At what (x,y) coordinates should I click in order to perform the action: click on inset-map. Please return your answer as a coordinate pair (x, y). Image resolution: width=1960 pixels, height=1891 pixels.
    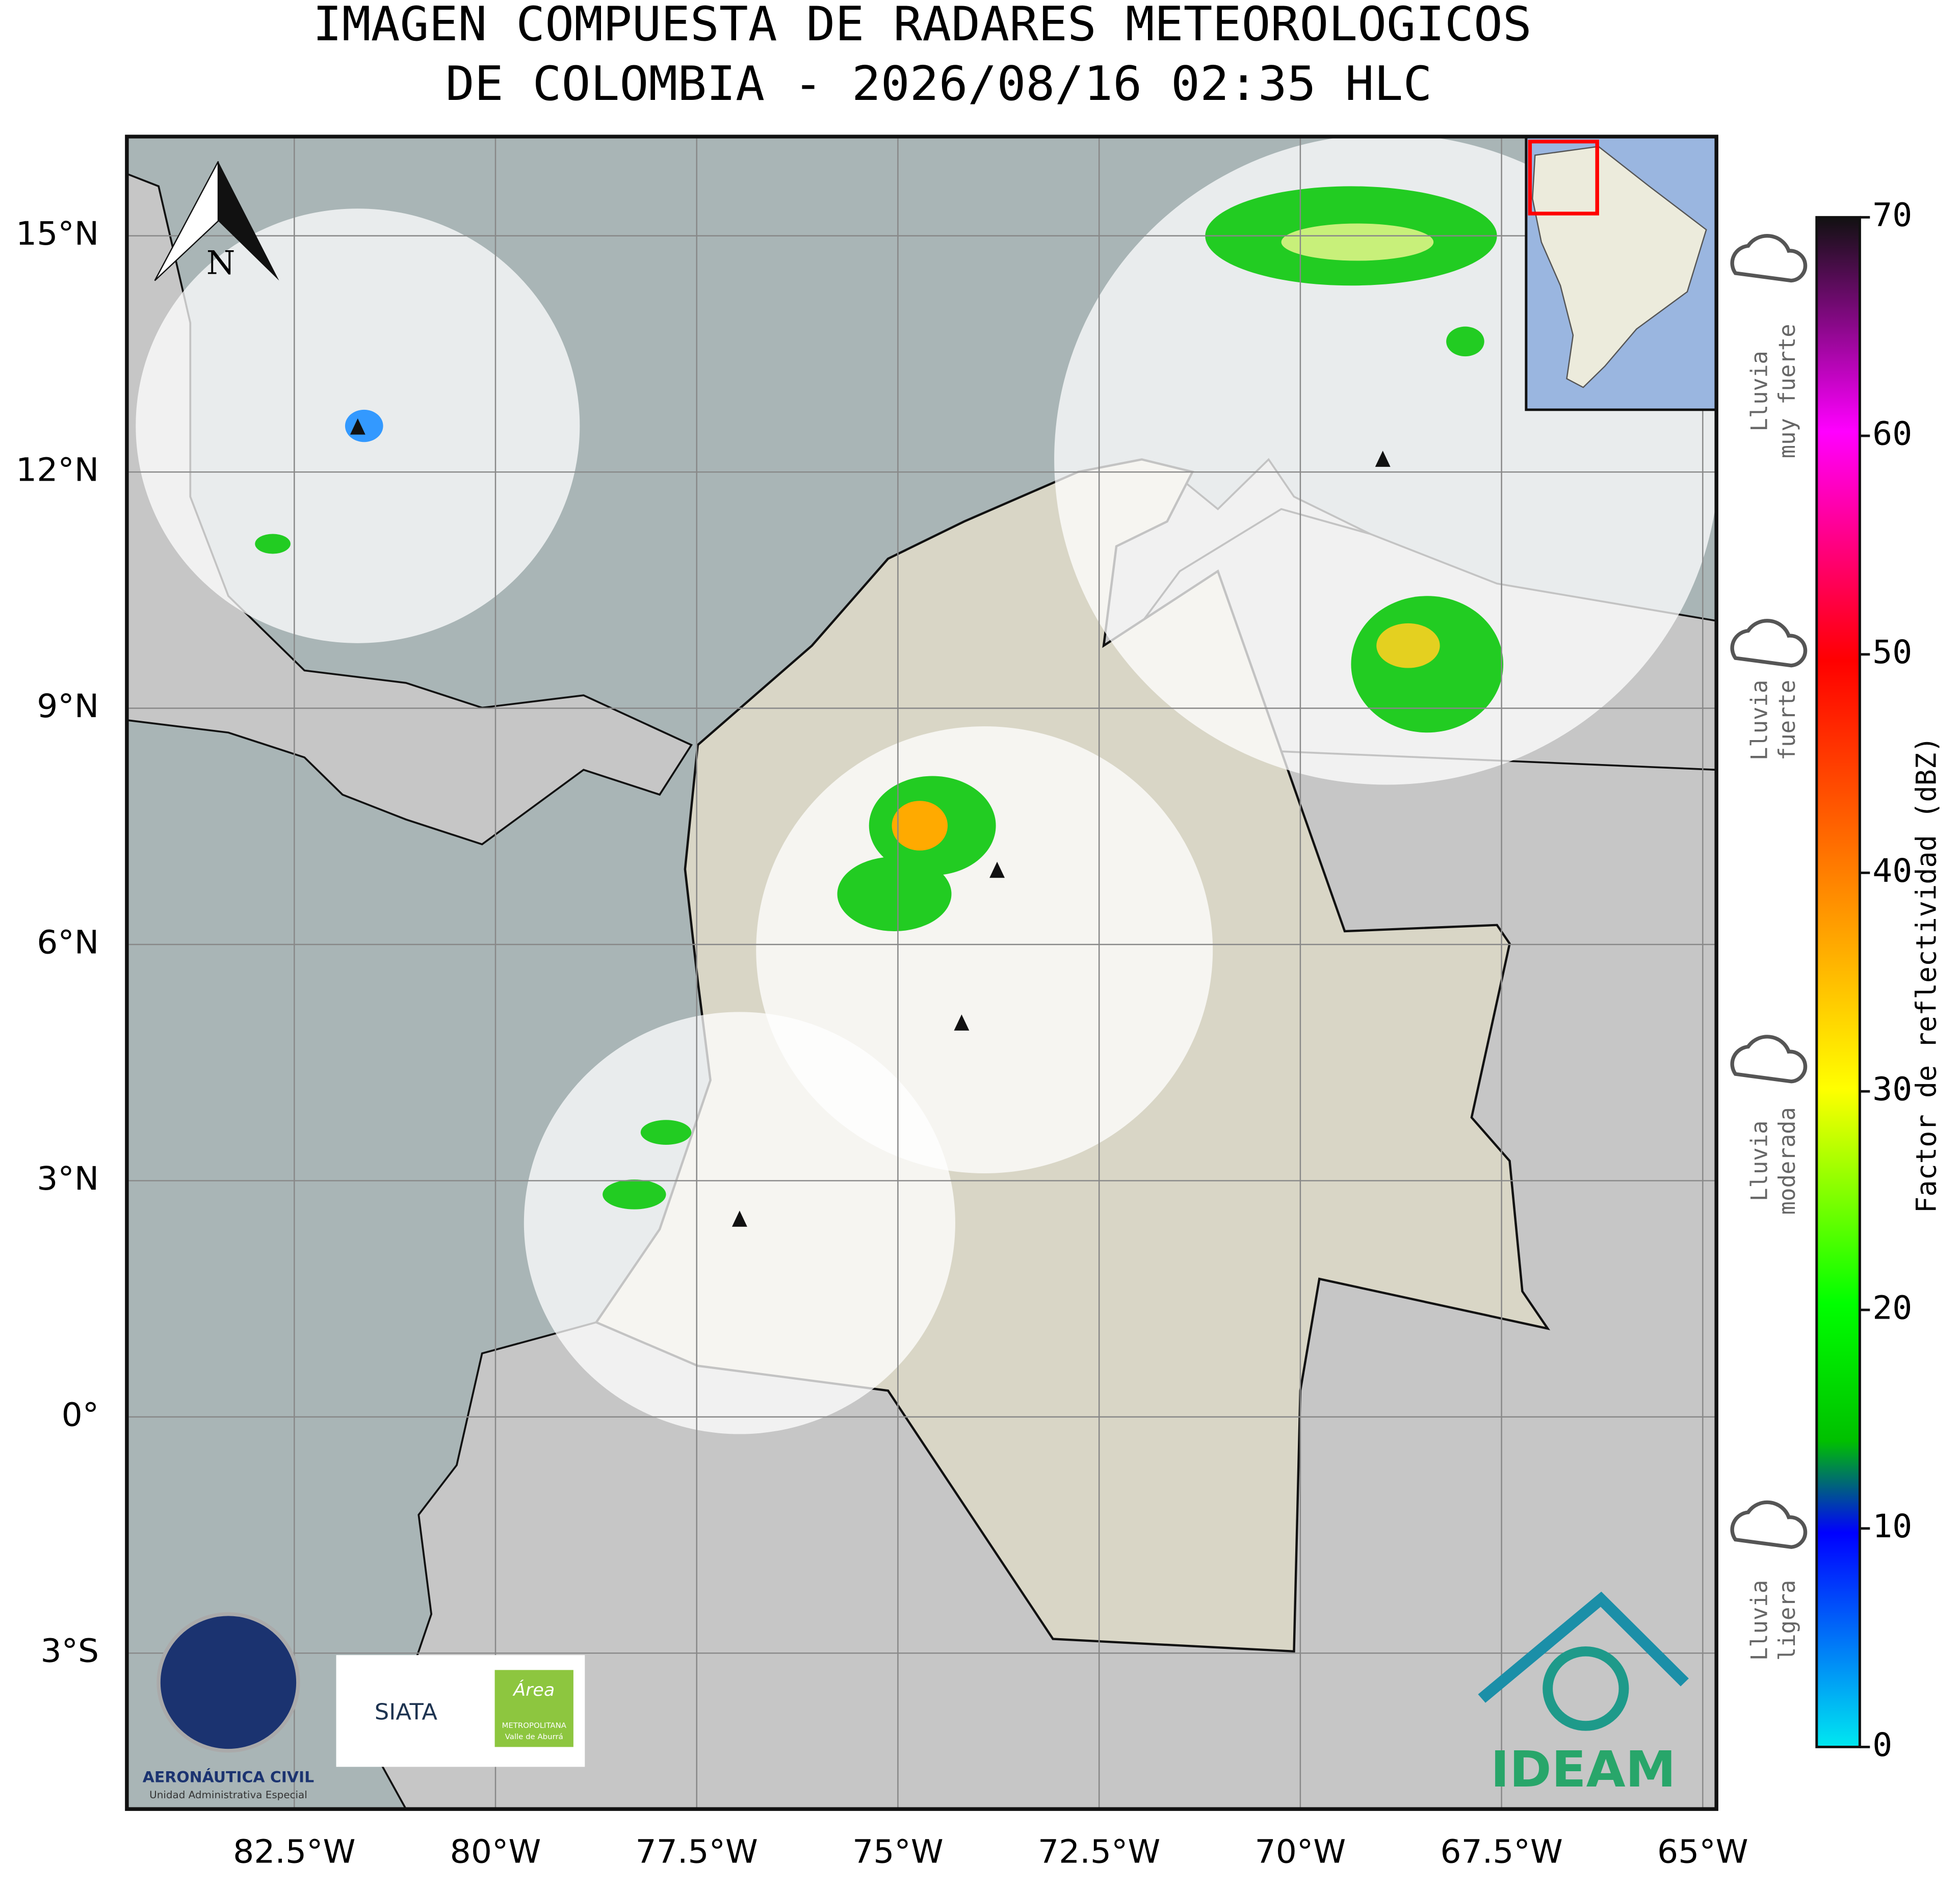
    Looking at the image, I should click on (1621, 273).